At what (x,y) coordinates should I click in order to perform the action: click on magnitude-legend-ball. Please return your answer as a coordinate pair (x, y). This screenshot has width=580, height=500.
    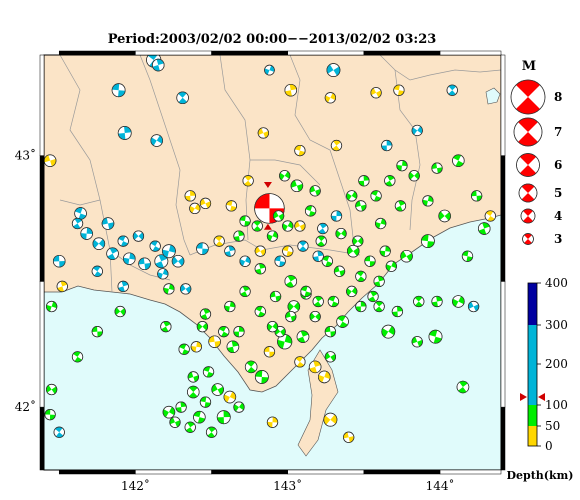
    Looking at the image, I should click on (528, 216).